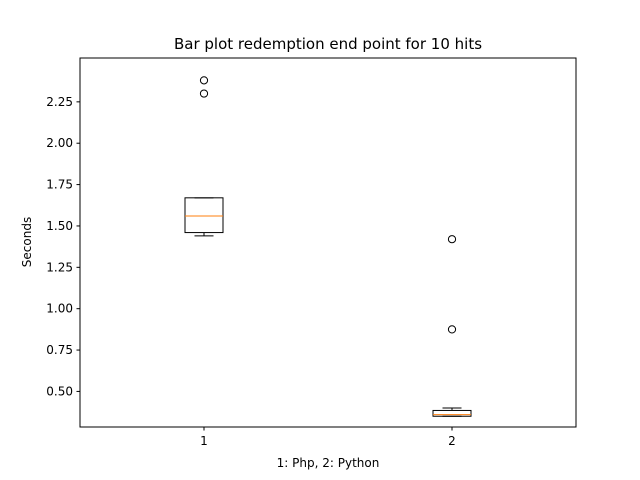  I want to click on y-tick-label-3: 1.00, so click(59, 309).